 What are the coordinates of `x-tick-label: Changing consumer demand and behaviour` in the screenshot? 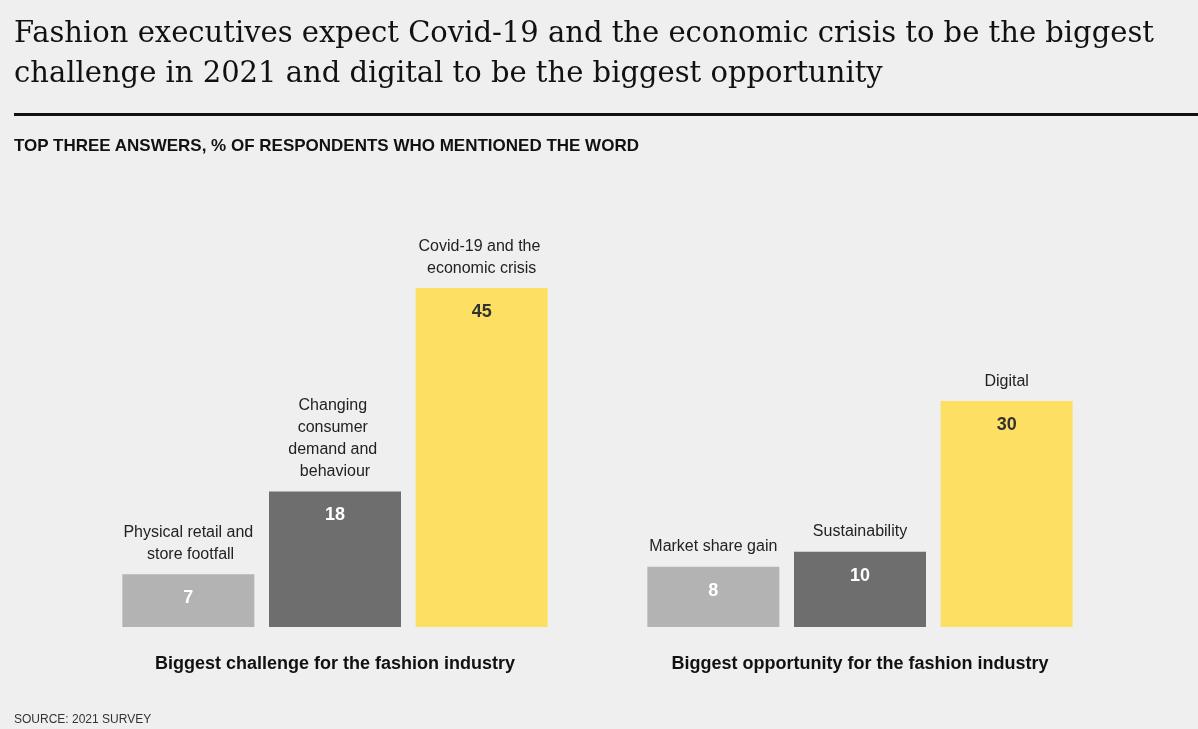 It's located at (335, 437).